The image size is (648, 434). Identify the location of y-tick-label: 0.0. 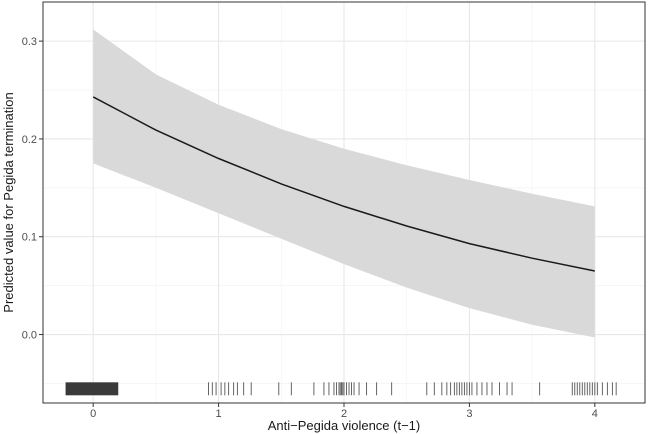
(29, 336).